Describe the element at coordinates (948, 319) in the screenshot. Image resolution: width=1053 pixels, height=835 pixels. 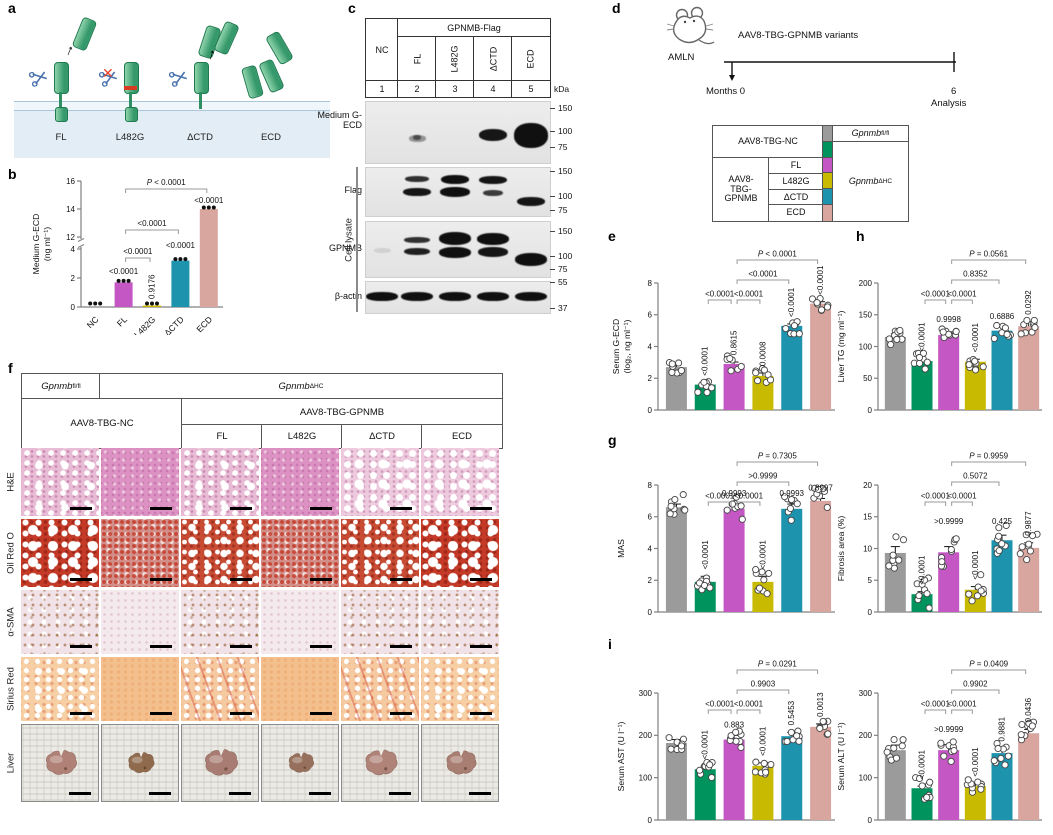
I see `svg-text: 0.9998` at that location.